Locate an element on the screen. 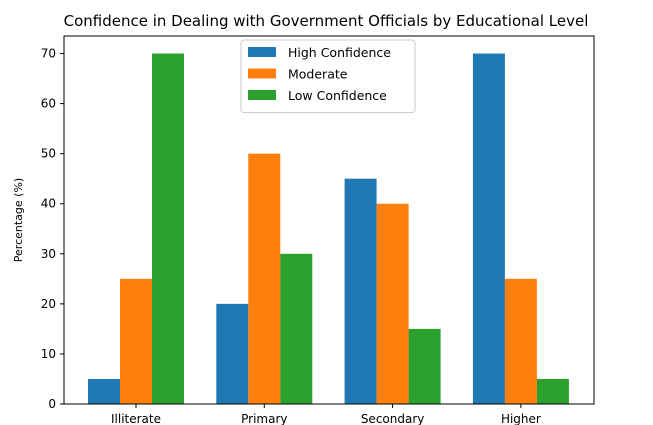 This screenshot has height=425, width=653. x-tick-label: Illiterate is located at coordinates (136, 418).